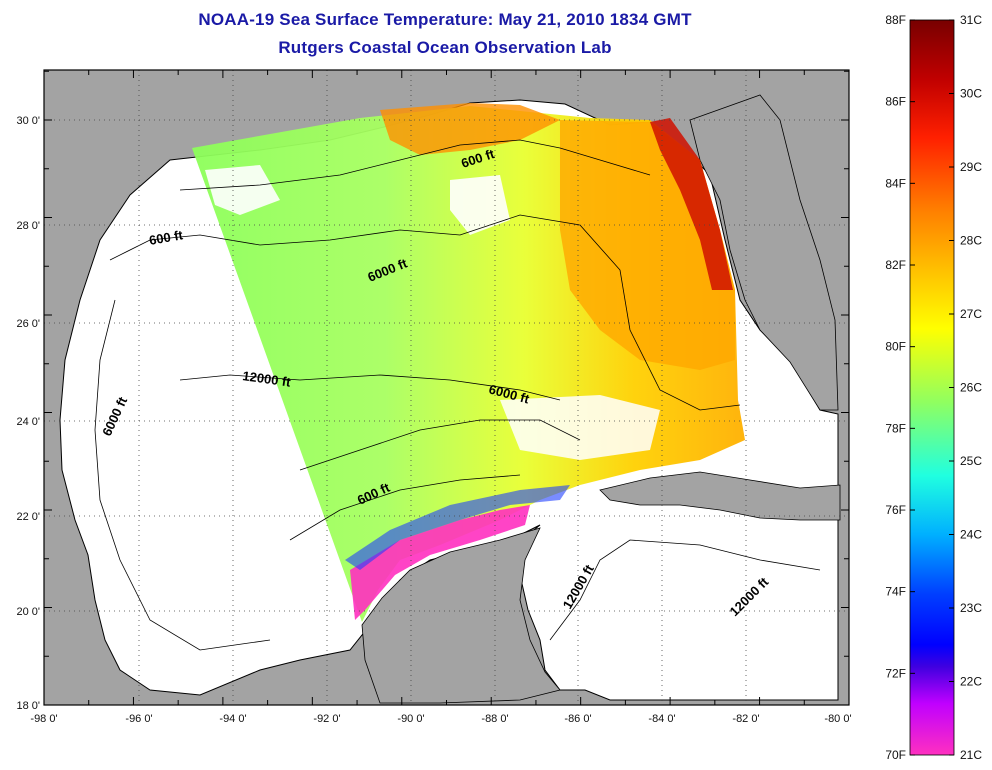  I want to click on longitude-tick-label: -80 0', so click(837, 719).